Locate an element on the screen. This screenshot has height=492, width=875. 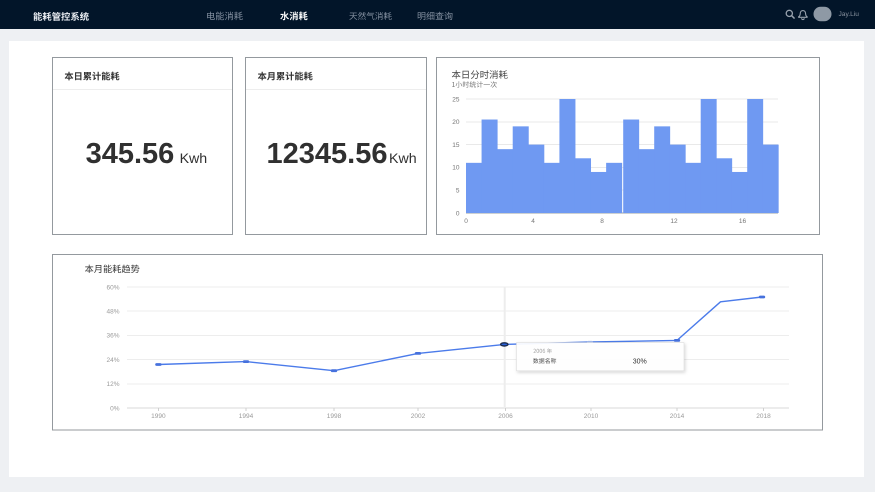
svg-text: 10 is located at coordinates (456, 168).